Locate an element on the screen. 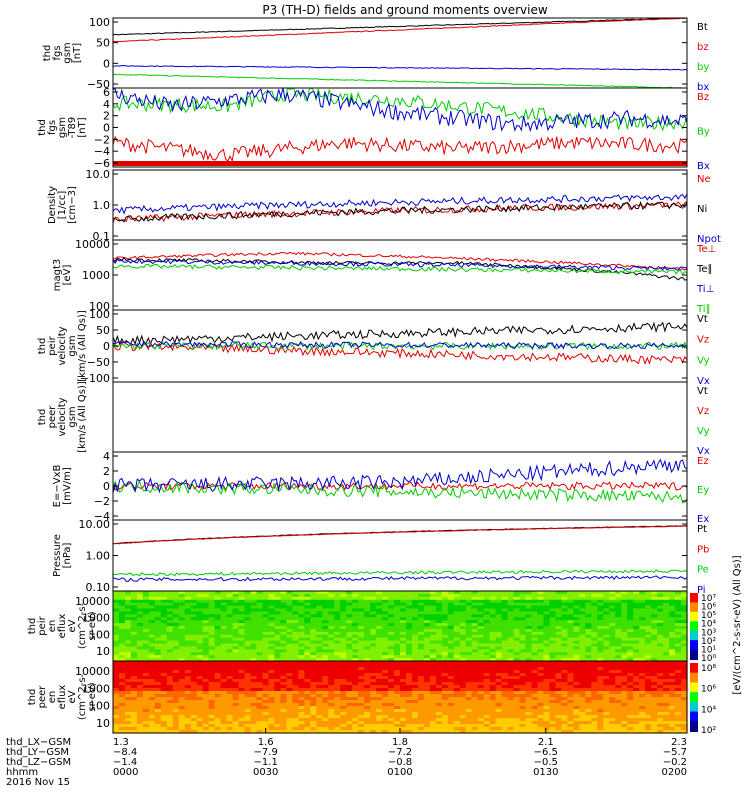 This screenshot has width=750, height=800. panel-frame is located at coordinates (400, 53).